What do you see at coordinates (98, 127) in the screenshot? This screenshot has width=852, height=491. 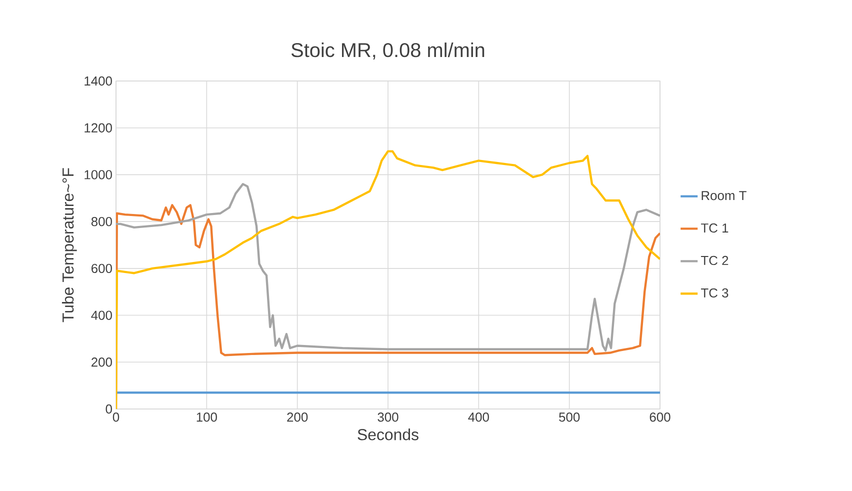 I see `y-tick-label: 1200` at bounding box center [98, 127].